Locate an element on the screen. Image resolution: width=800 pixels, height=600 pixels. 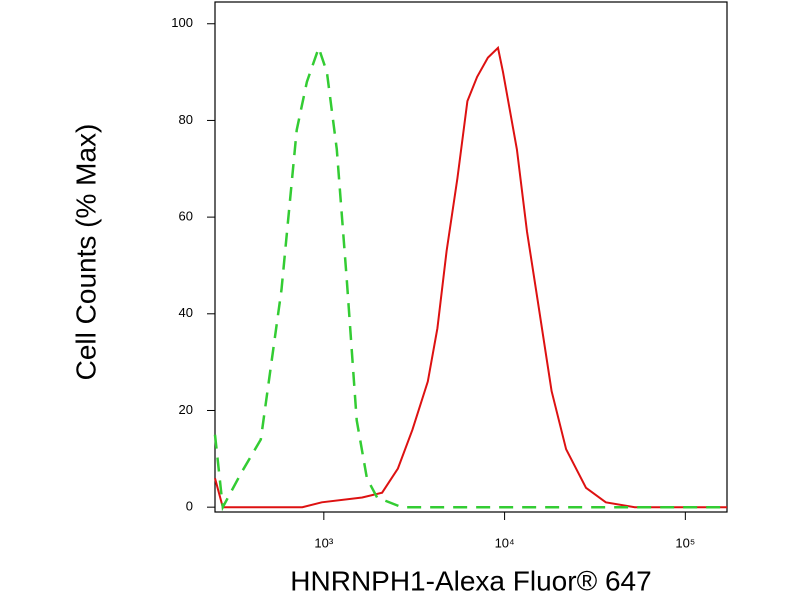
x-tick-label: 10⁴ is located at coordinates (505, 542).